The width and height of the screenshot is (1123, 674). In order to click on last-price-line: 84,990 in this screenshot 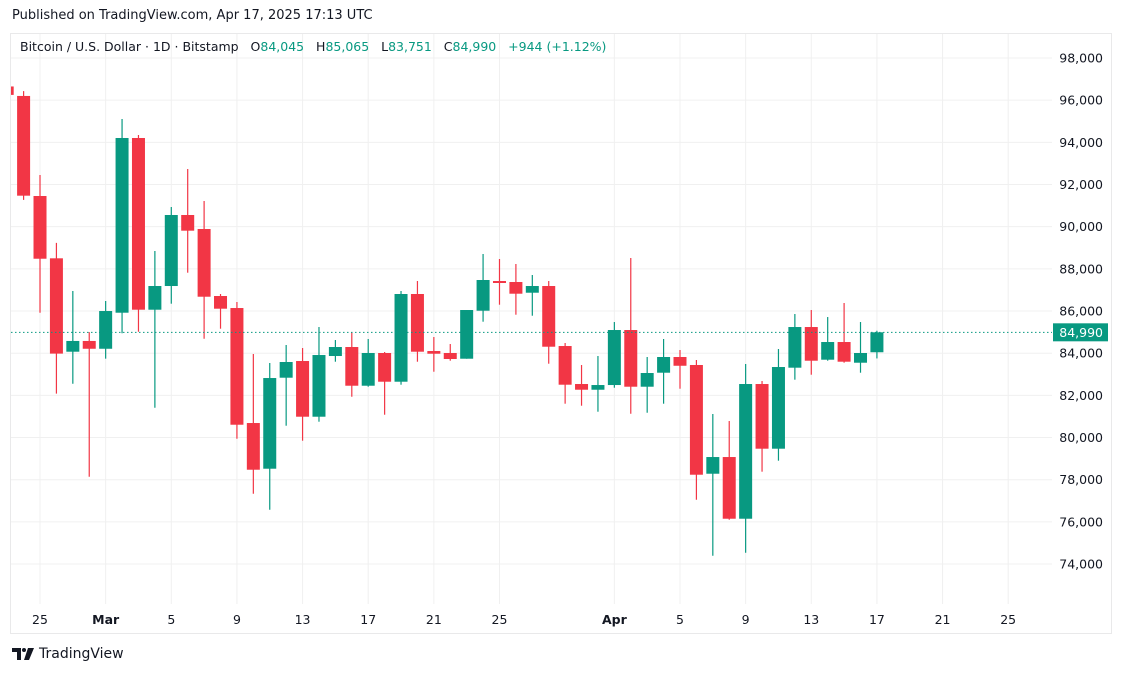, I will do `click(559, 332)`.